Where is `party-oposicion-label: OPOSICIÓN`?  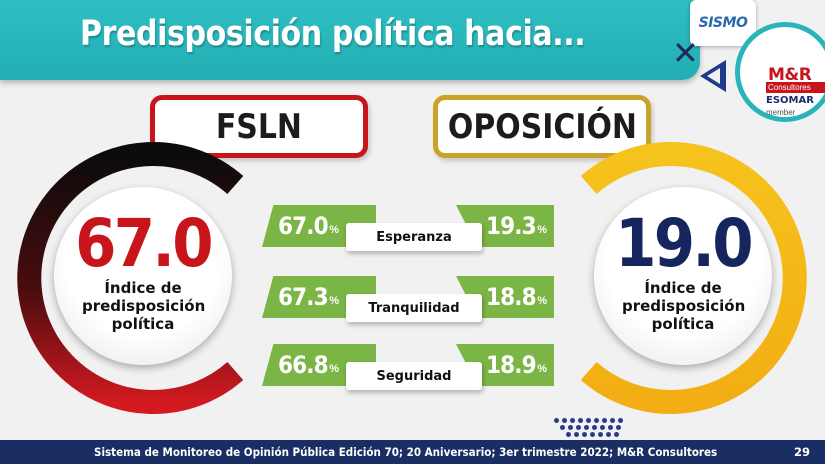
party-oposicion-label: OPOSICIÓN is located at coordinates (542, 126).